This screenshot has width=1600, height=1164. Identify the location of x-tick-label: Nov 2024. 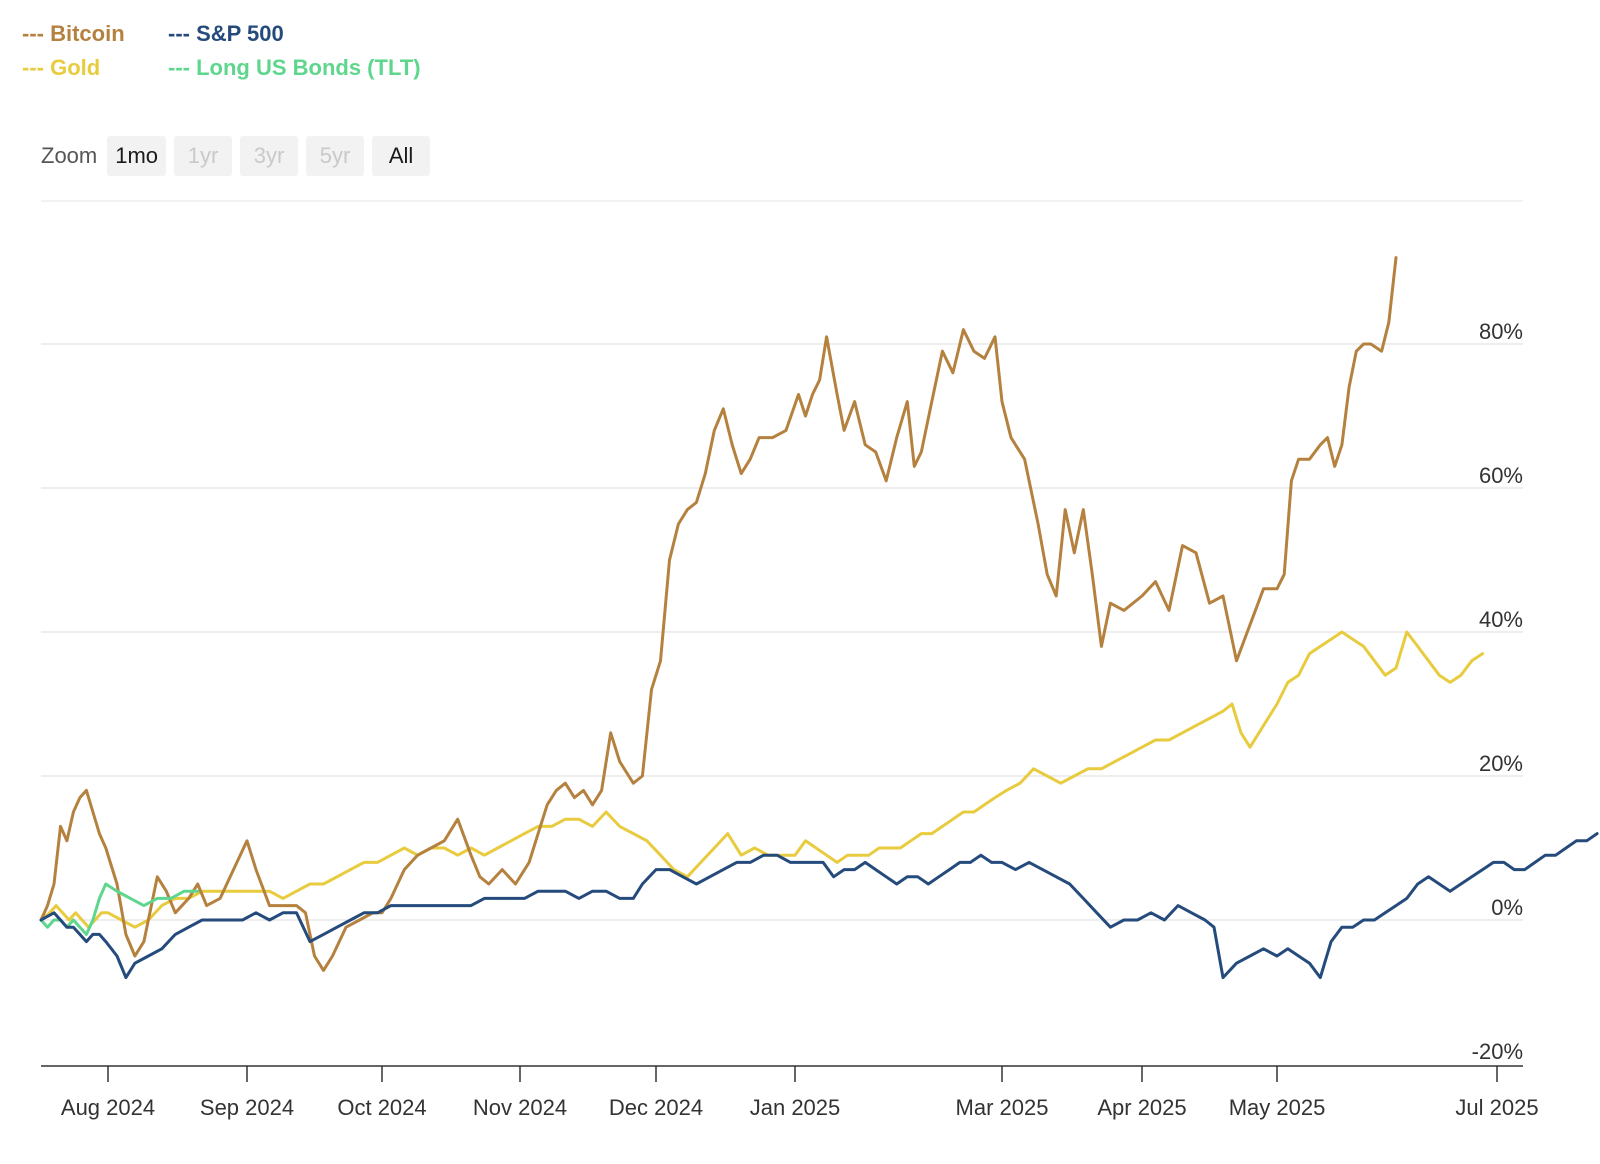
(520, 1107).